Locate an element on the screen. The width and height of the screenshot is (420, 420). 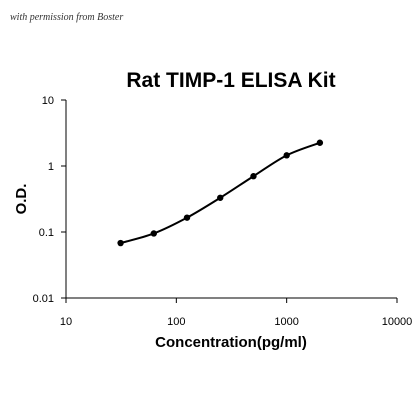
watermark-text: with permission from Boster is located at coordinates (66, 17).